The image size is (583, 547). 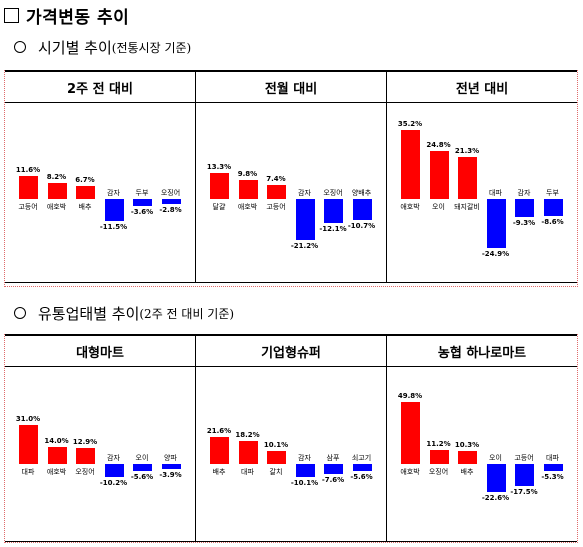 What do you see at coordinates (361, 193) in the screenshot?
I see `category-label-section1-1-5: 양배추` at bounding box center [361, 193].